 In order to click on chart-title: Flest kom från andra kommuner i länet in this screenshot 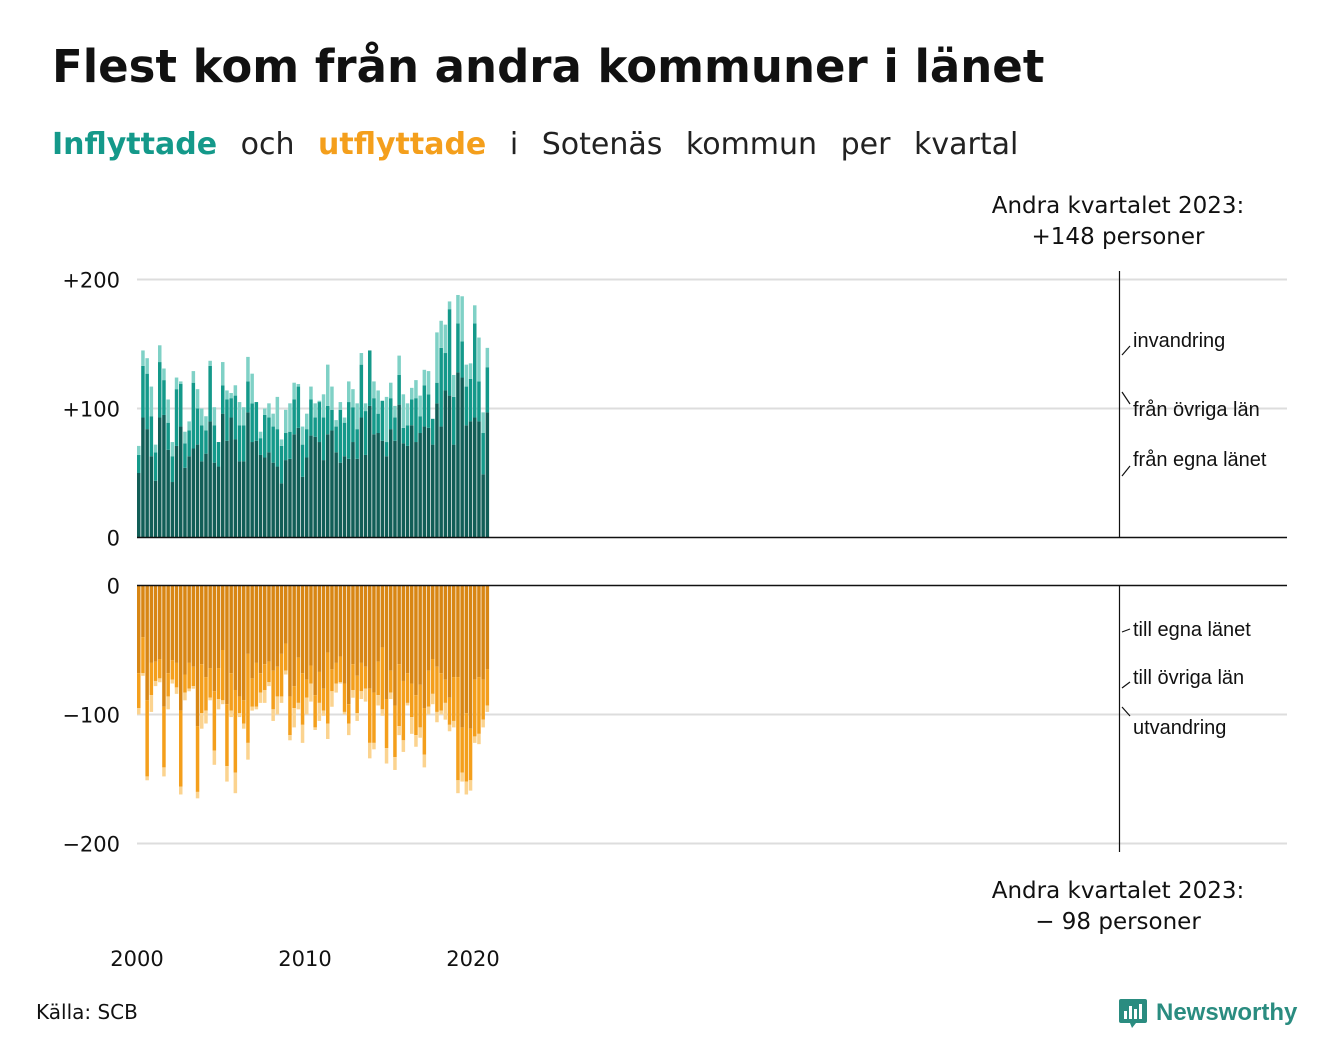, I will do `click(548, 66)`.